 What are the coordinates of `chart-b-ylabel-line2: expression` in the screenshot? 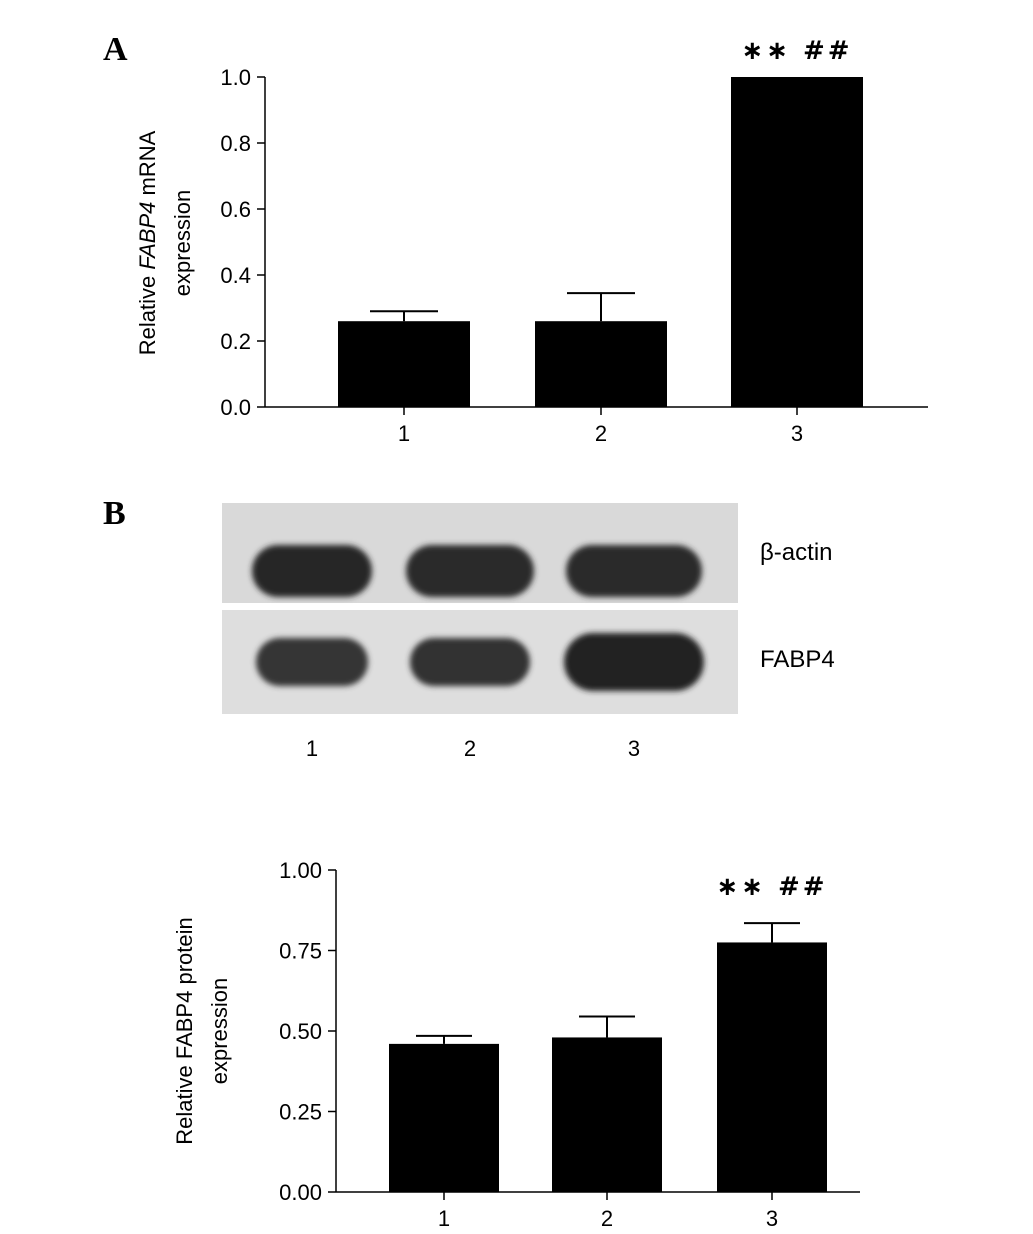 It's located at (219, 1031).